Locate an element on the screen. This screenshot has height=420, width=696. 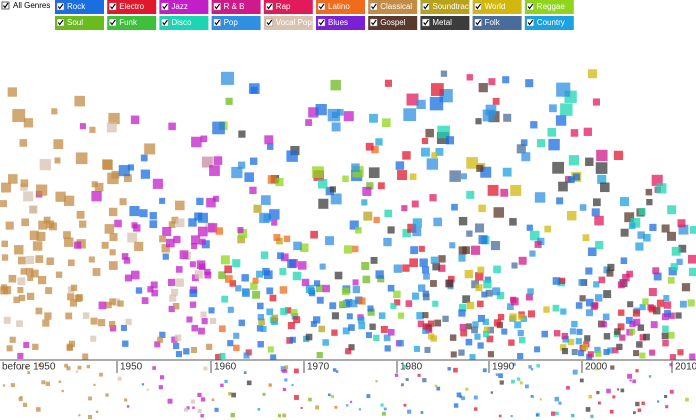
genre-button: Disco is located at coordinates (184, 23).